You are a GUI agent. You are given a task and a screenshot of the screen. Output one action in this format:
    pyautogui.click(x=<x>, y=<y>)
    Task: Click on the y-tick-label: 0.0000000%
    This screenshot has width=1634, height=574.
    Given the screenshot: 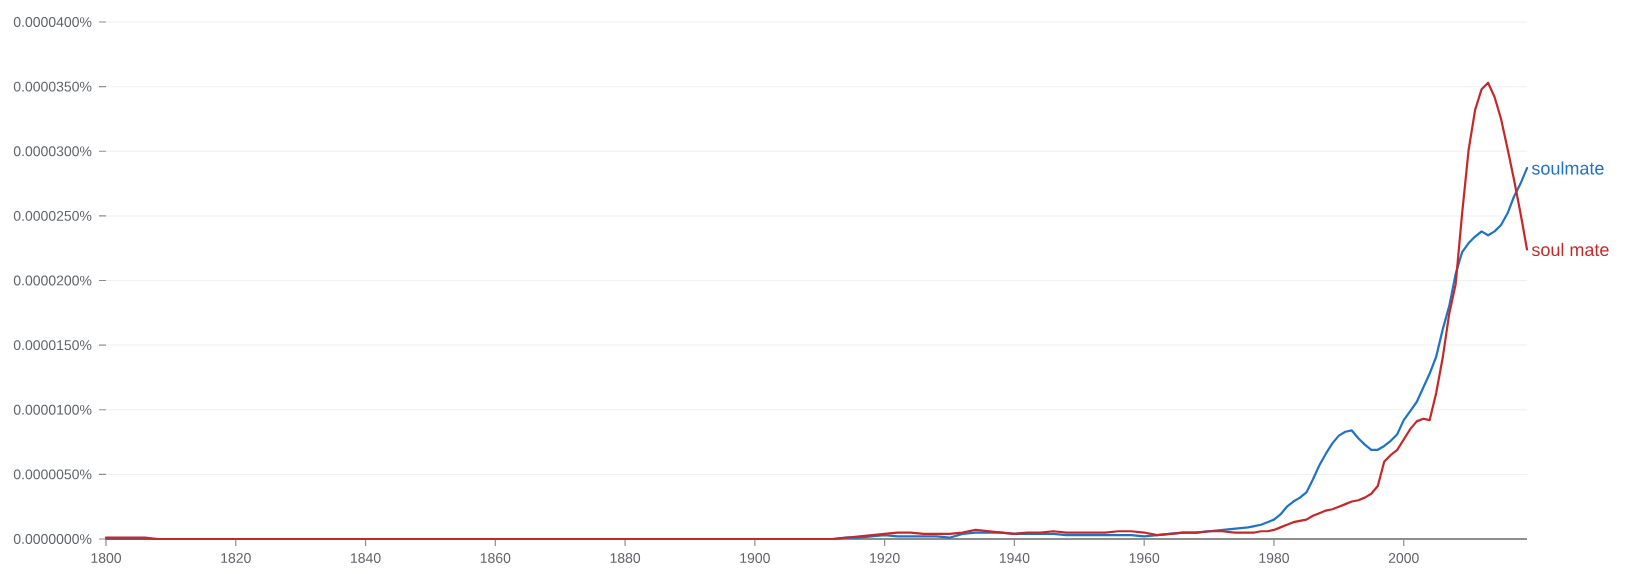 What is the action you would take?
    pyautogui.click(x=52, y=539)
    